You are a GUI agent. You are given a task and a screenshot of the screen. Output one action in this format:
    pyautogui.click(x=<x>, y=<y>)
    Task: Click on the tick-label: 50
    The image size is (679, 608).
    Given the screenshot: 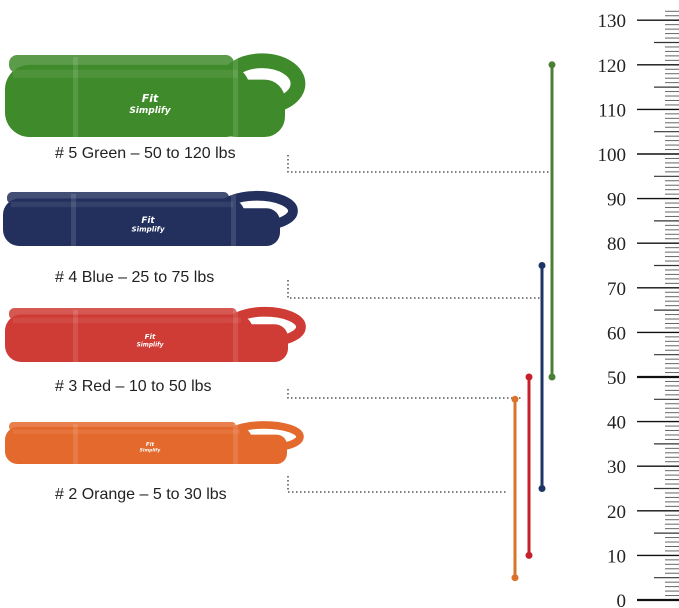 What is the action you would take?
    pyautogui.click(x=616, y=378)
    